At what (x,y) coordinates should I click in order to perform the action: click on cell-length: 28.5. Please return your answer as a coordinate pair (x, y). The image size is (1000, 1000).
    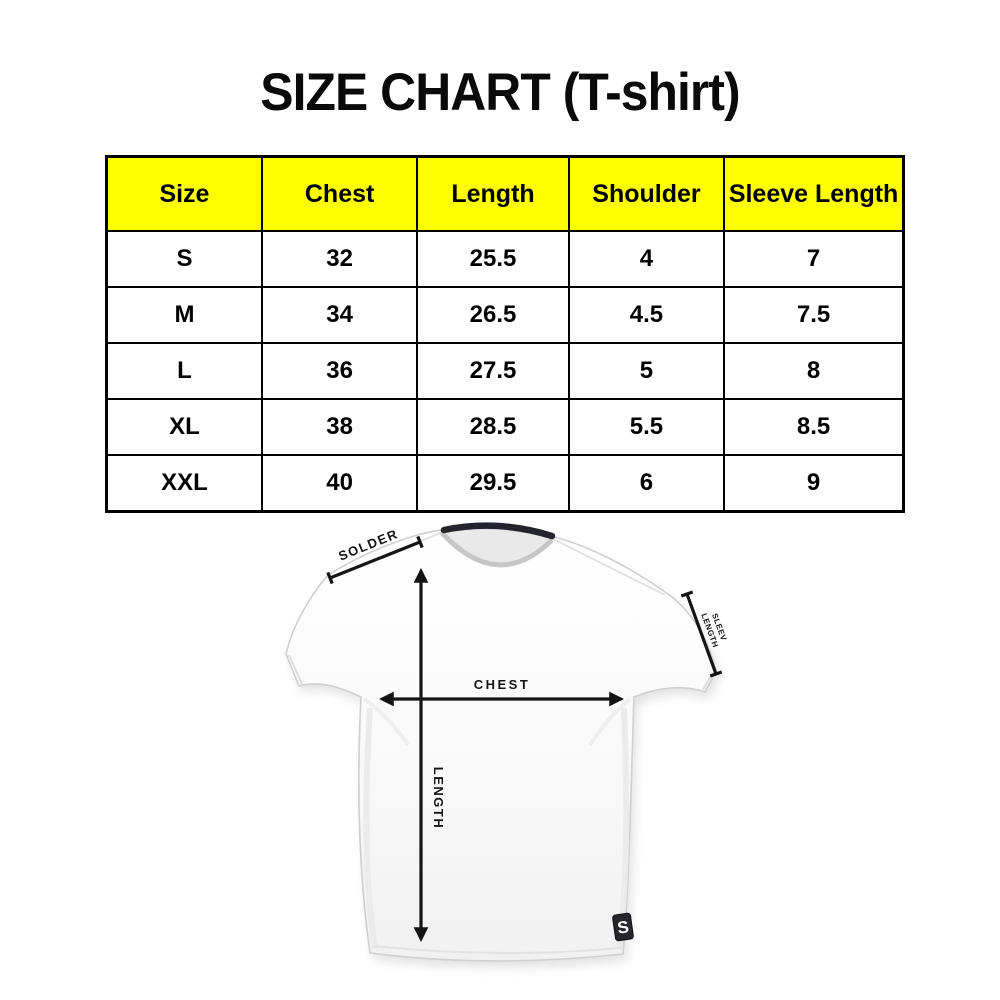
    Looking at the image, I should click on (493, 427).